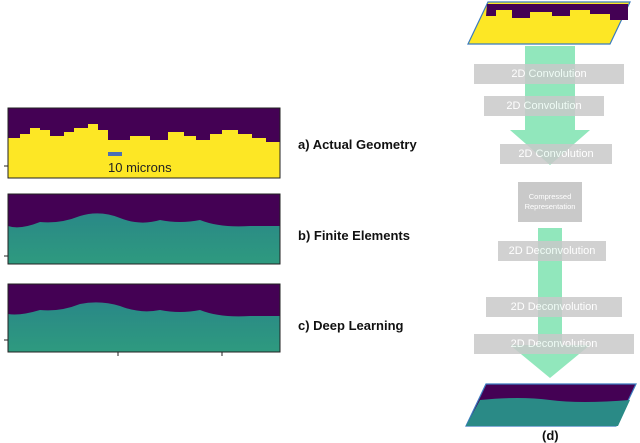  I want to click on panel-a-label: a) Actual Geometry, so click(357, 144).